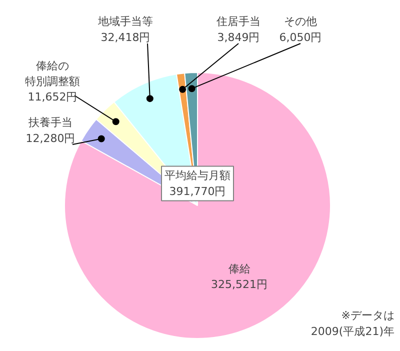 This screenshot has height=351, width=400. What do you see at coordinates (125, 21) in the screenshot?
I see `slice-label: 地域手当等` at bounding box center [125, 21].